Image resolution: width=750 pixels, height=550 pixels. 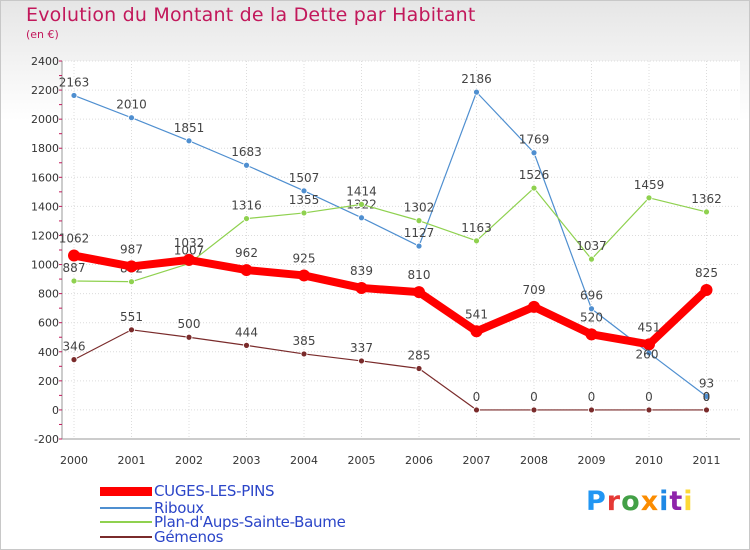 What do you see at coordinates (45, 177) in the screenshot?
I see `y-tick-label: 1600` at bounding box center [45, 177].